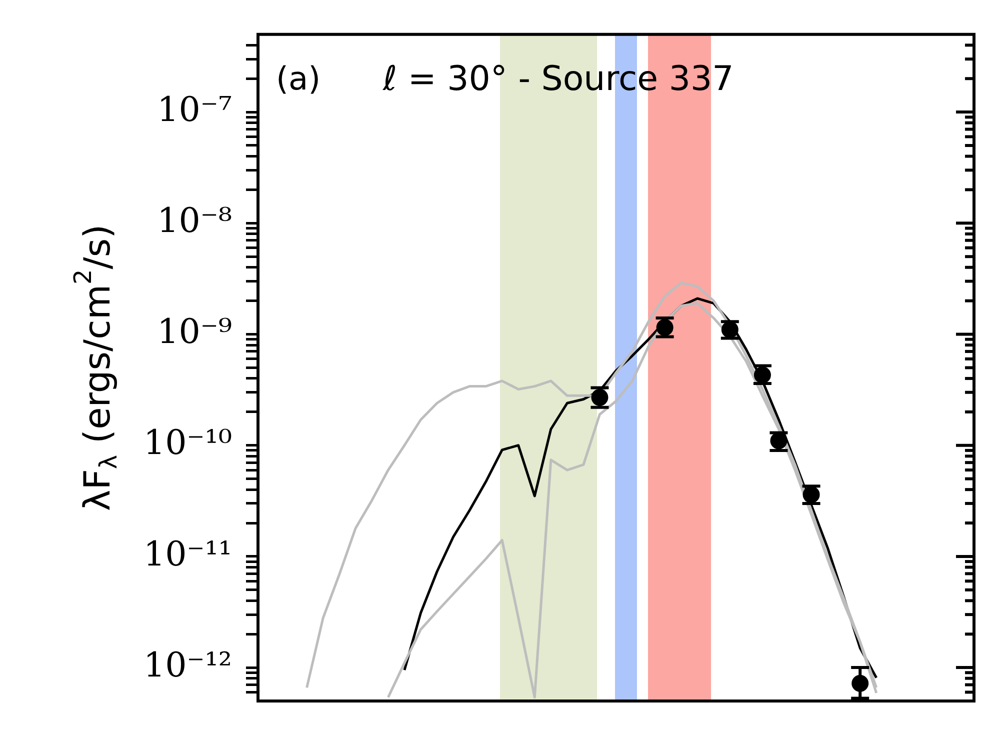 The height and width of the screenshot is (753, 983). What do you see at coordinates (298, 79) in the screenshot?
I see `annotation: (a)` at bounding box center [298, 79].